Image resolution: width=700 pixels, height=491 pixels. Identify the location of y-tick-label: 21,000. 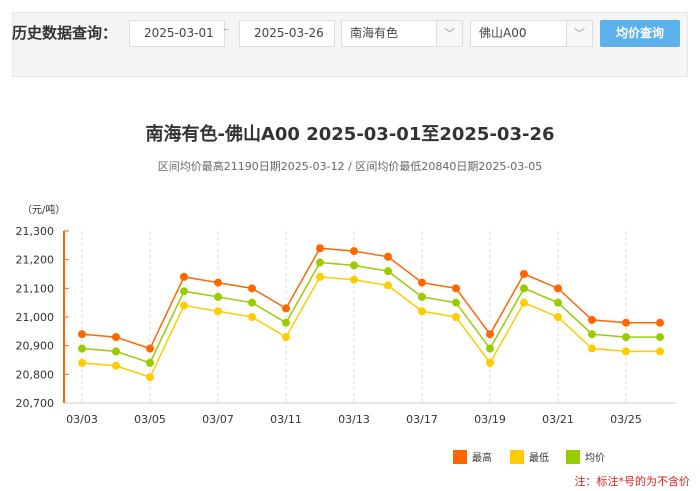
(35, 317).